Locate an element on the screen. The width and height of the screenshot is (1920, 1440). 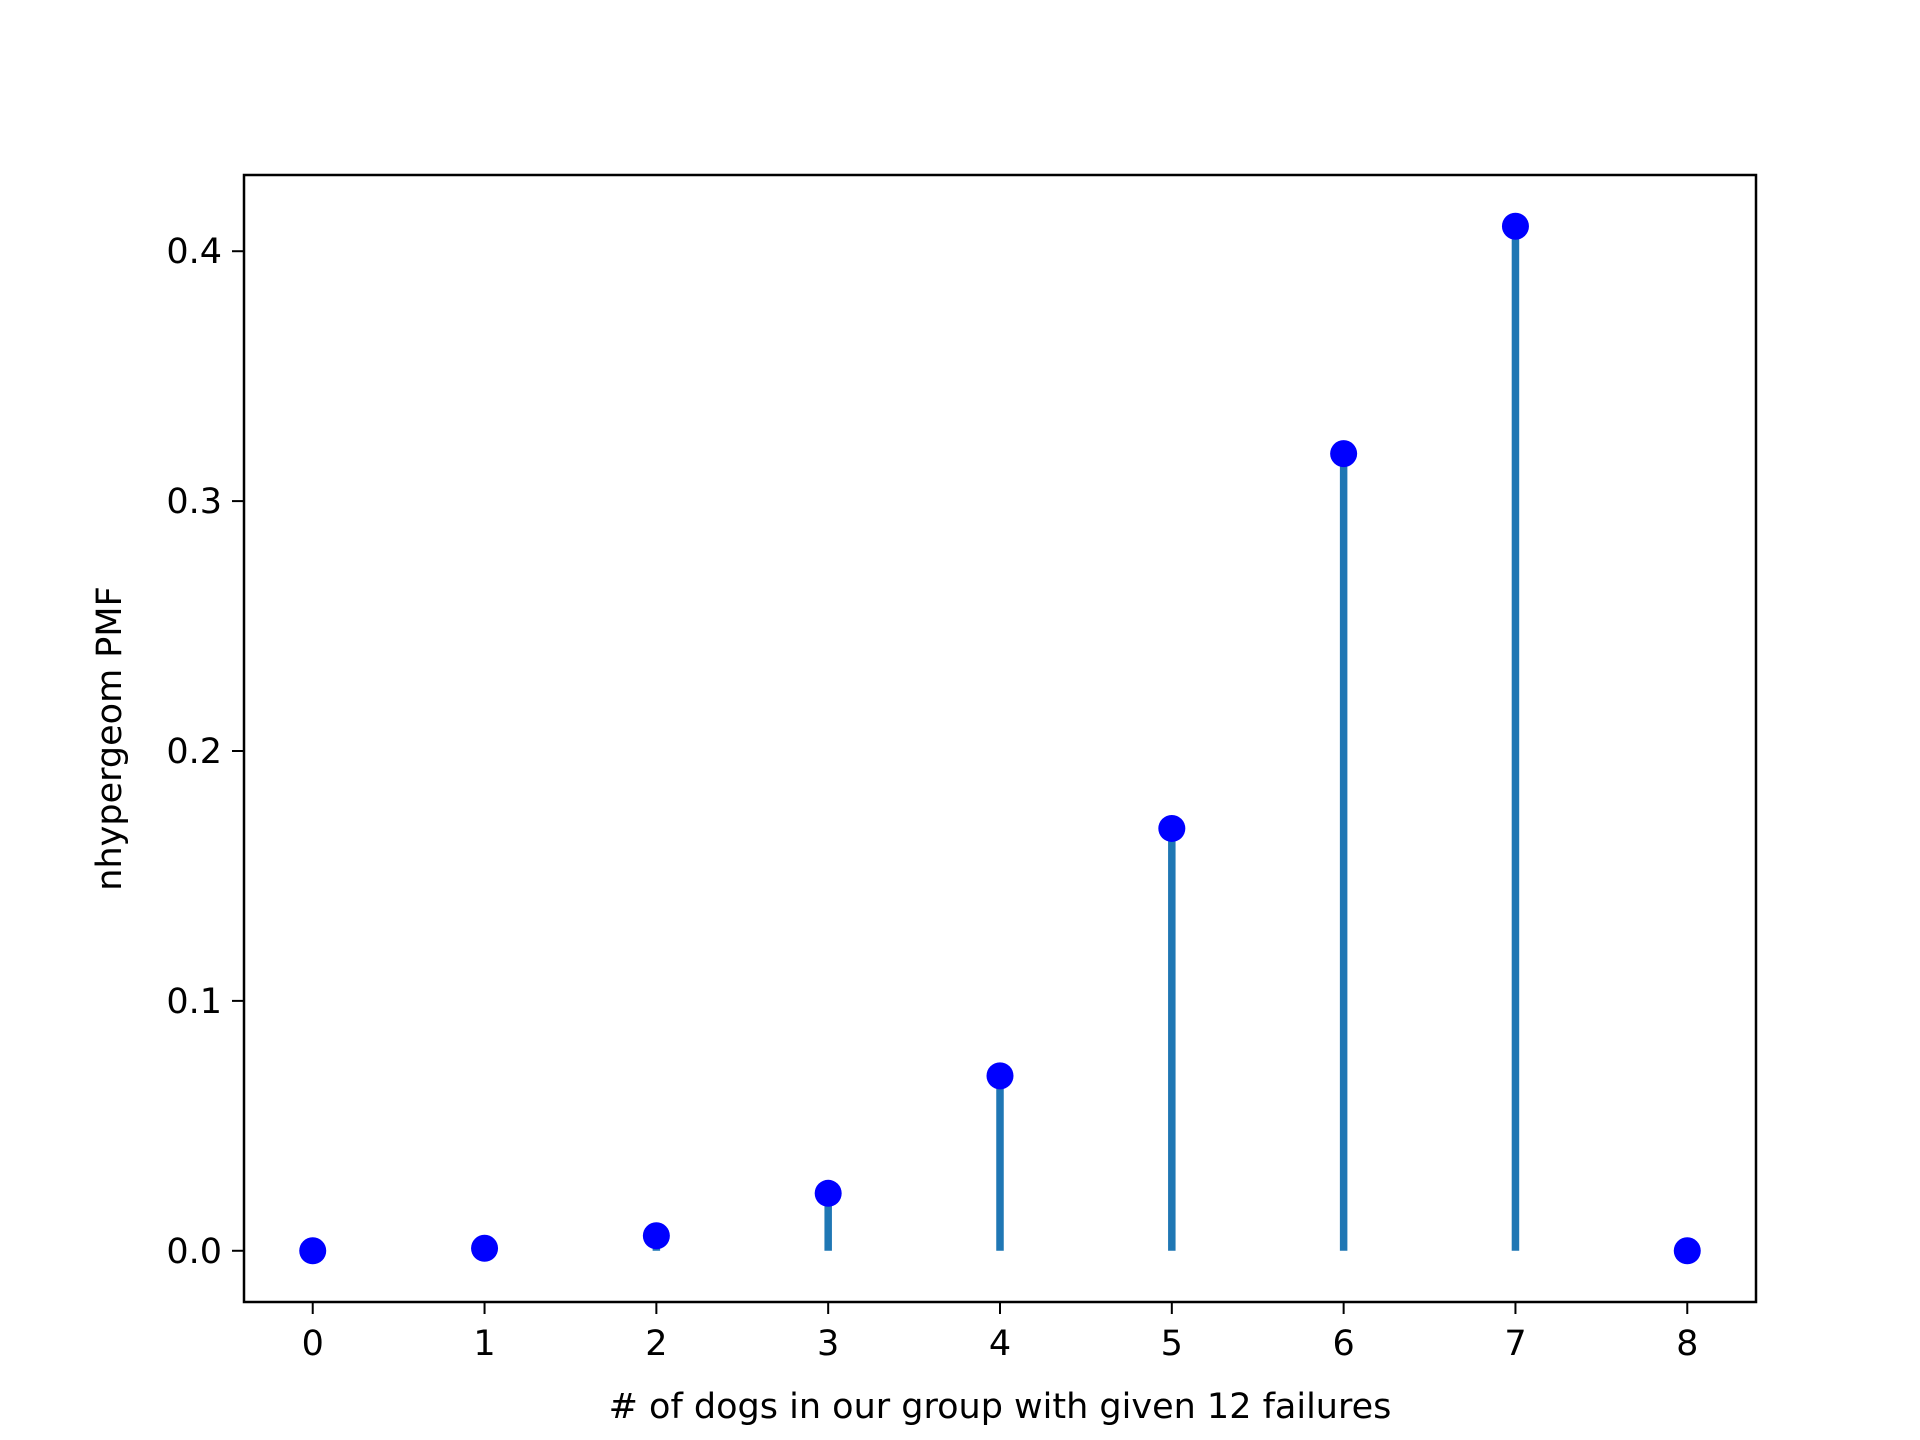
y-axis-label: nhypergeom PMF is located at coordinates (110, 738).